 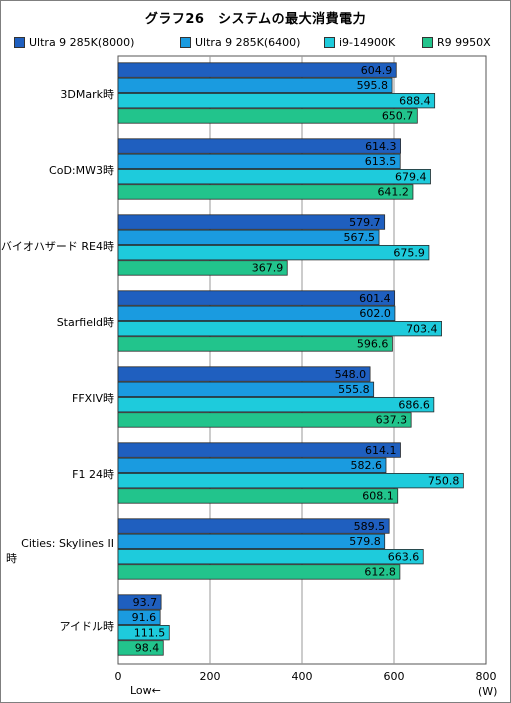 I want to click on legend-item-1: Ultra 9 285K(6400), so click(x=240, y=42).